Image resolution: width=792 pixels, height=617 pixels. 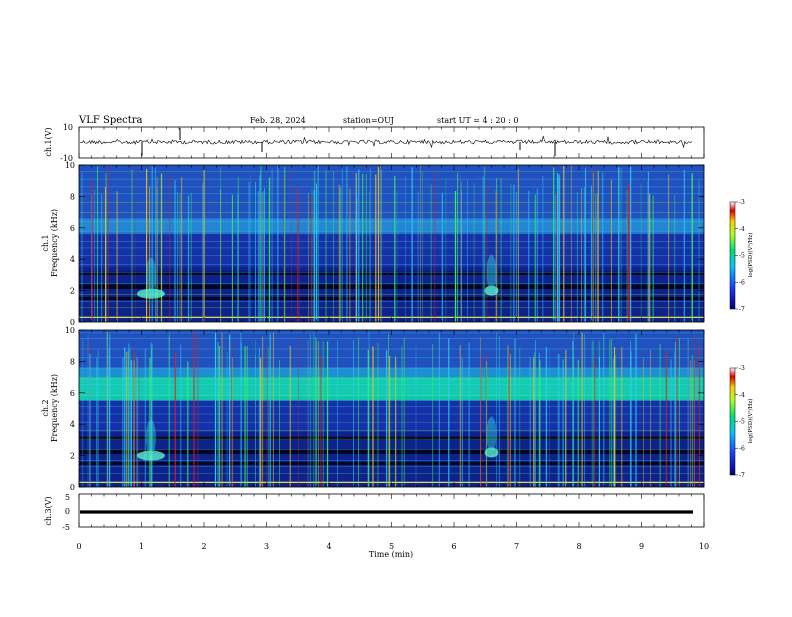 I want to click on ch2-spectrogram-ylabel: Frequency (kHz), so click(x=54, y=408).